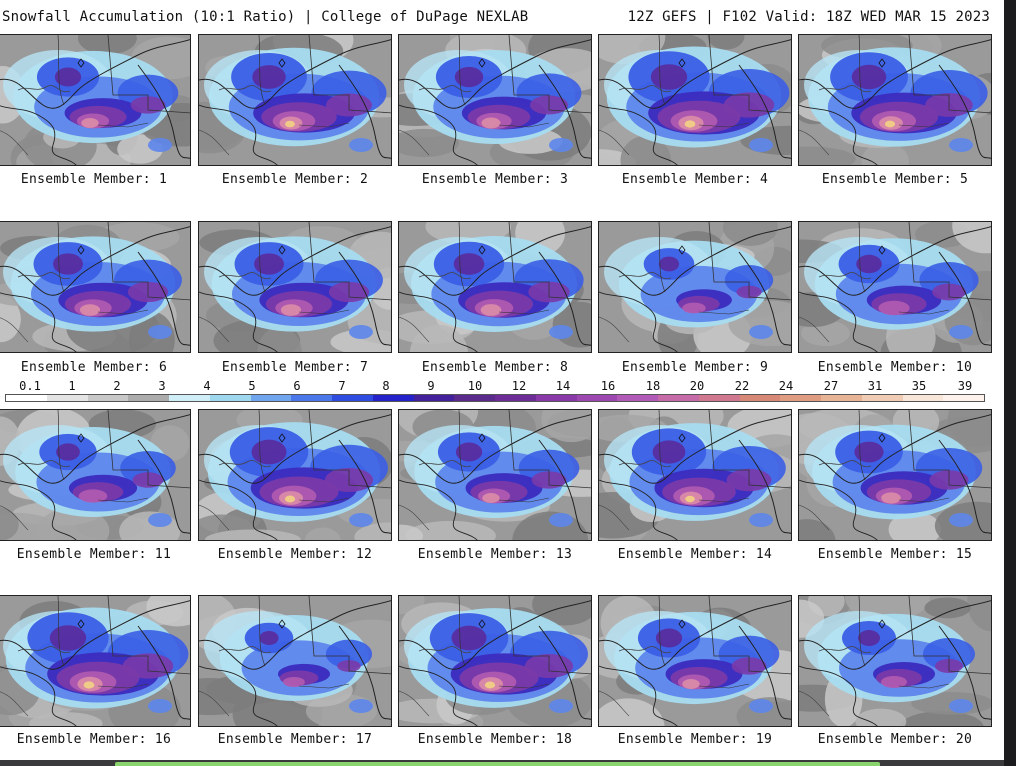 The width and height of the screenshot is (1016, 766). What do you see at coordinates (786, 386) in the screenshot?
I see `colorbar-tick-label: 24` at bounding box center [786, 386].